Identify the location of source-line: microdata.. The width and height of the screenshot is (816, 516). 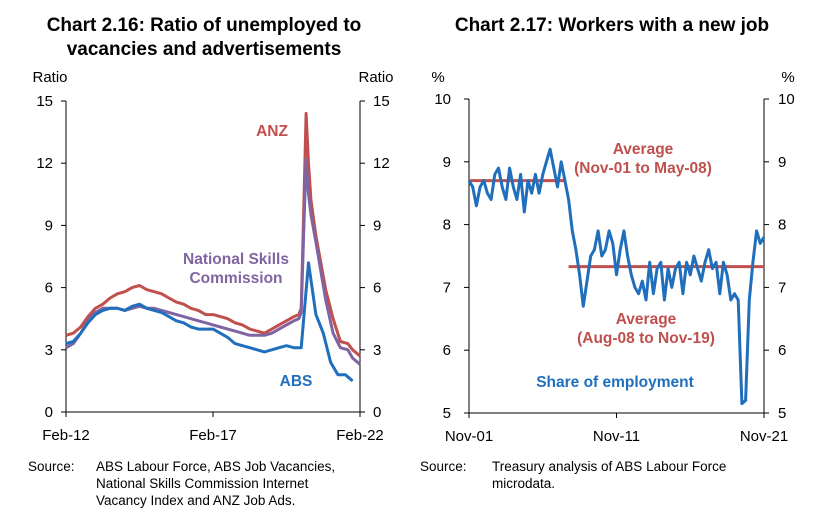
(524, 483).